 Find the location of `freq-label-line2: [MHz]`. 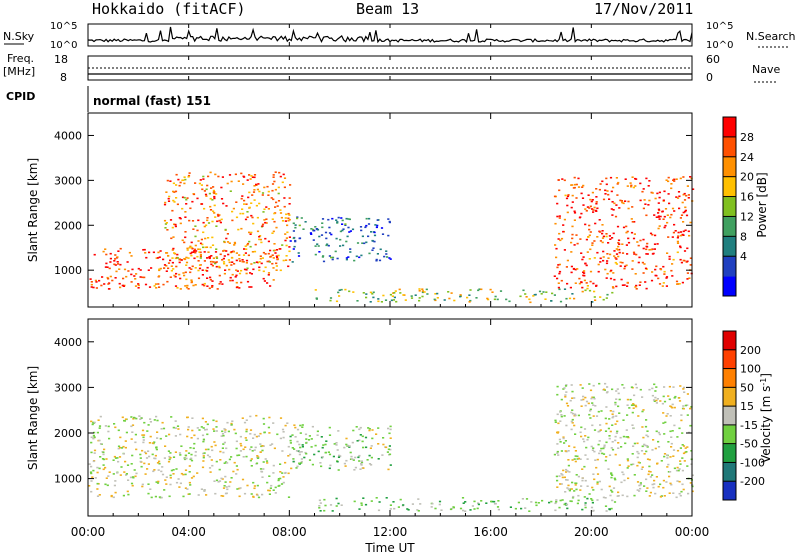

freq-label-line2: [MHz] is located at coordinates (19, 71).